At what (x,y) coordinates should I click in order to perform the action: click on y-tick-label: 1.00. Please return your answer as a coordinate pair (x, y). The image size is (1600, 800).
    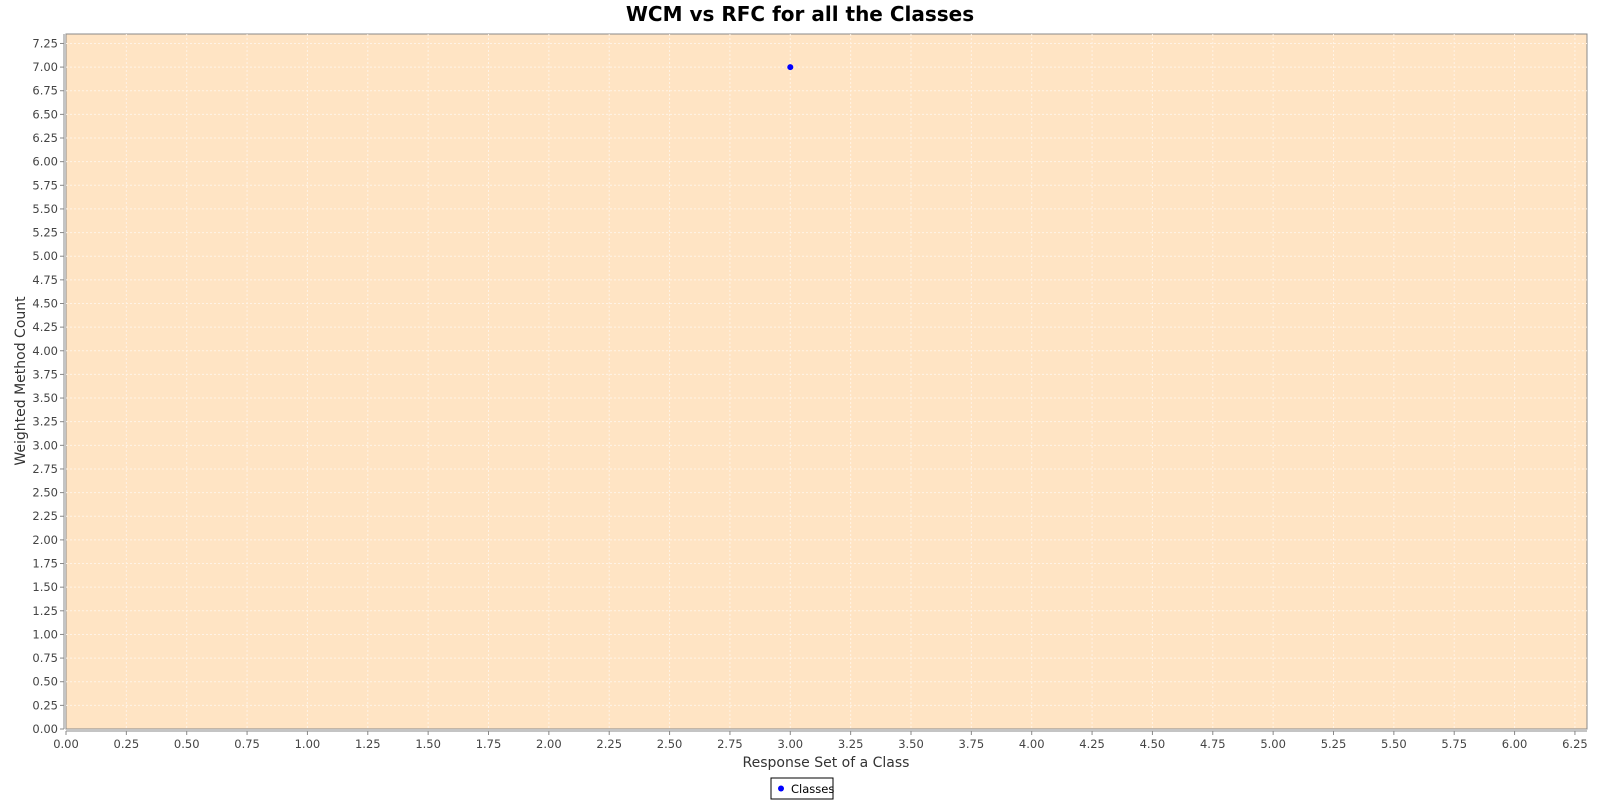
    Looking at the image, I should click on (45, 634).